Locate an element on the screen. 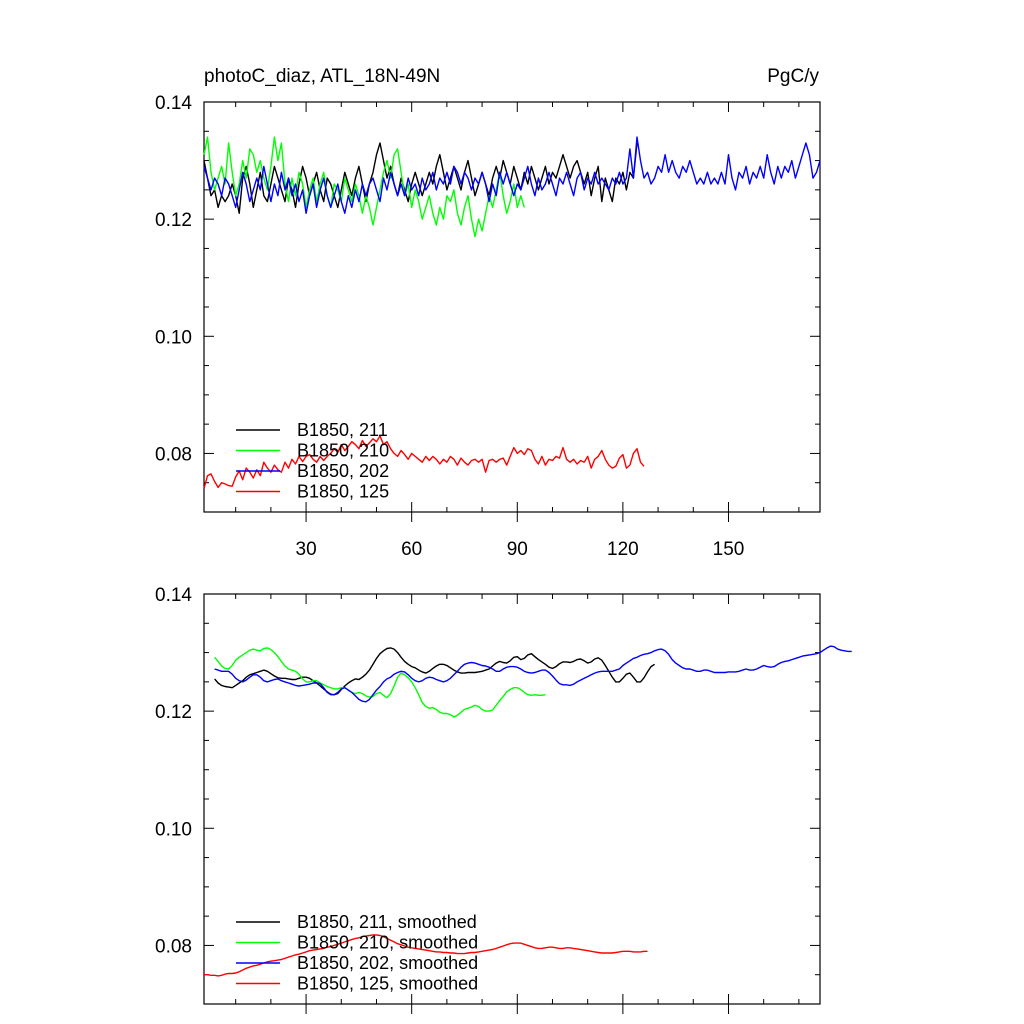  legend-label: B1850, 202, smoothed is located at coordinates (387, 963).